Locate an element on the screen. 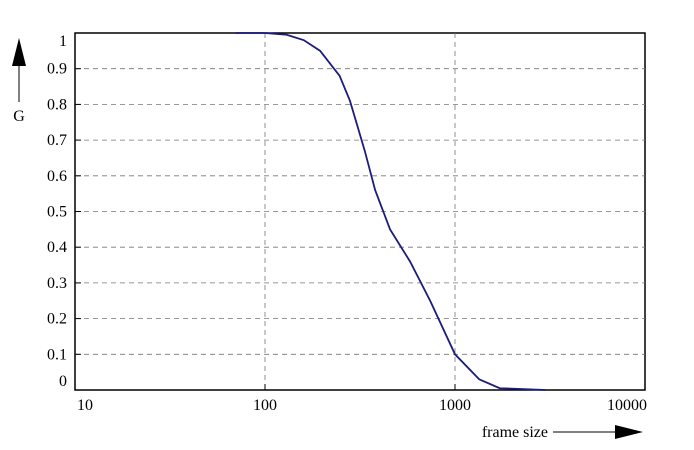 Image resolution: width=694 pixels, height=450 pixels. x-tick-label: 1000 is located at coordinates (455, 405).